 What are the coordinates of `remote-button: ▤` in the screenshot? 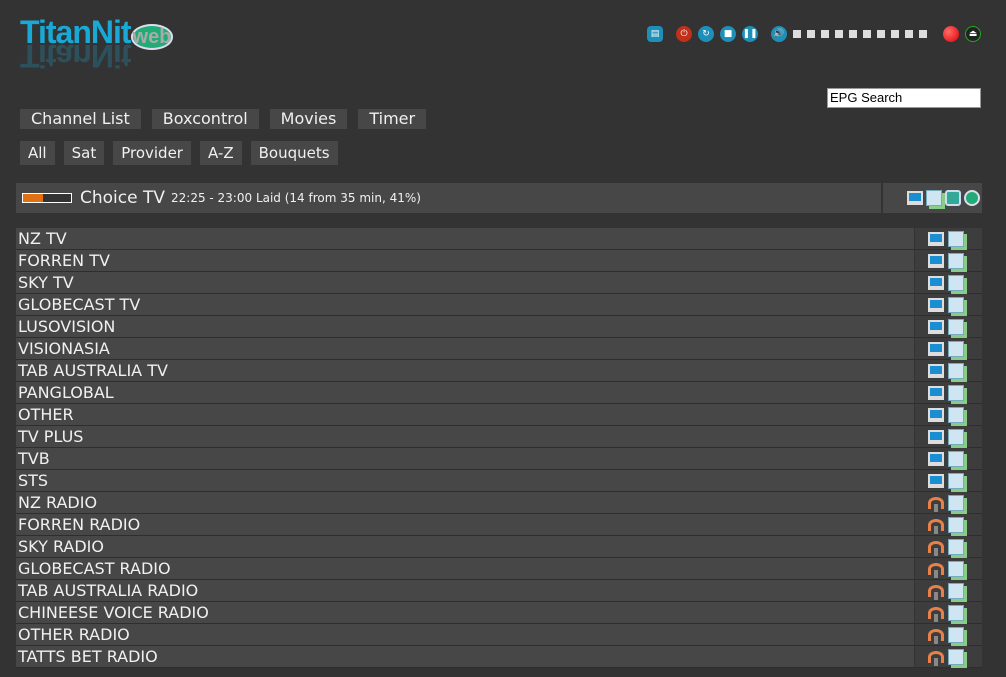 It's located at (655, 34).